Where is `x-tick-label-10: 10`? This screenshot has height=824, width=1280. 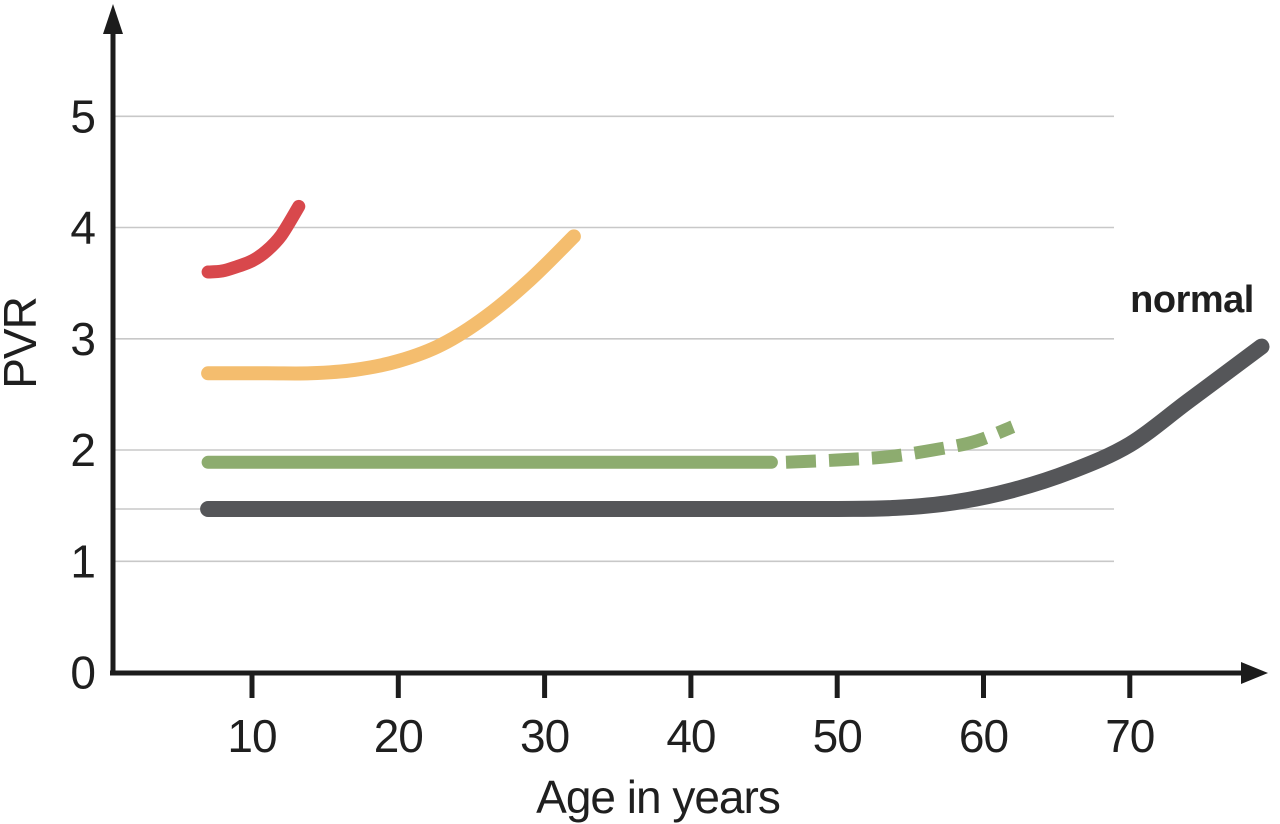
x-tick-label-10: 10 is located at coordinates (251, 736).